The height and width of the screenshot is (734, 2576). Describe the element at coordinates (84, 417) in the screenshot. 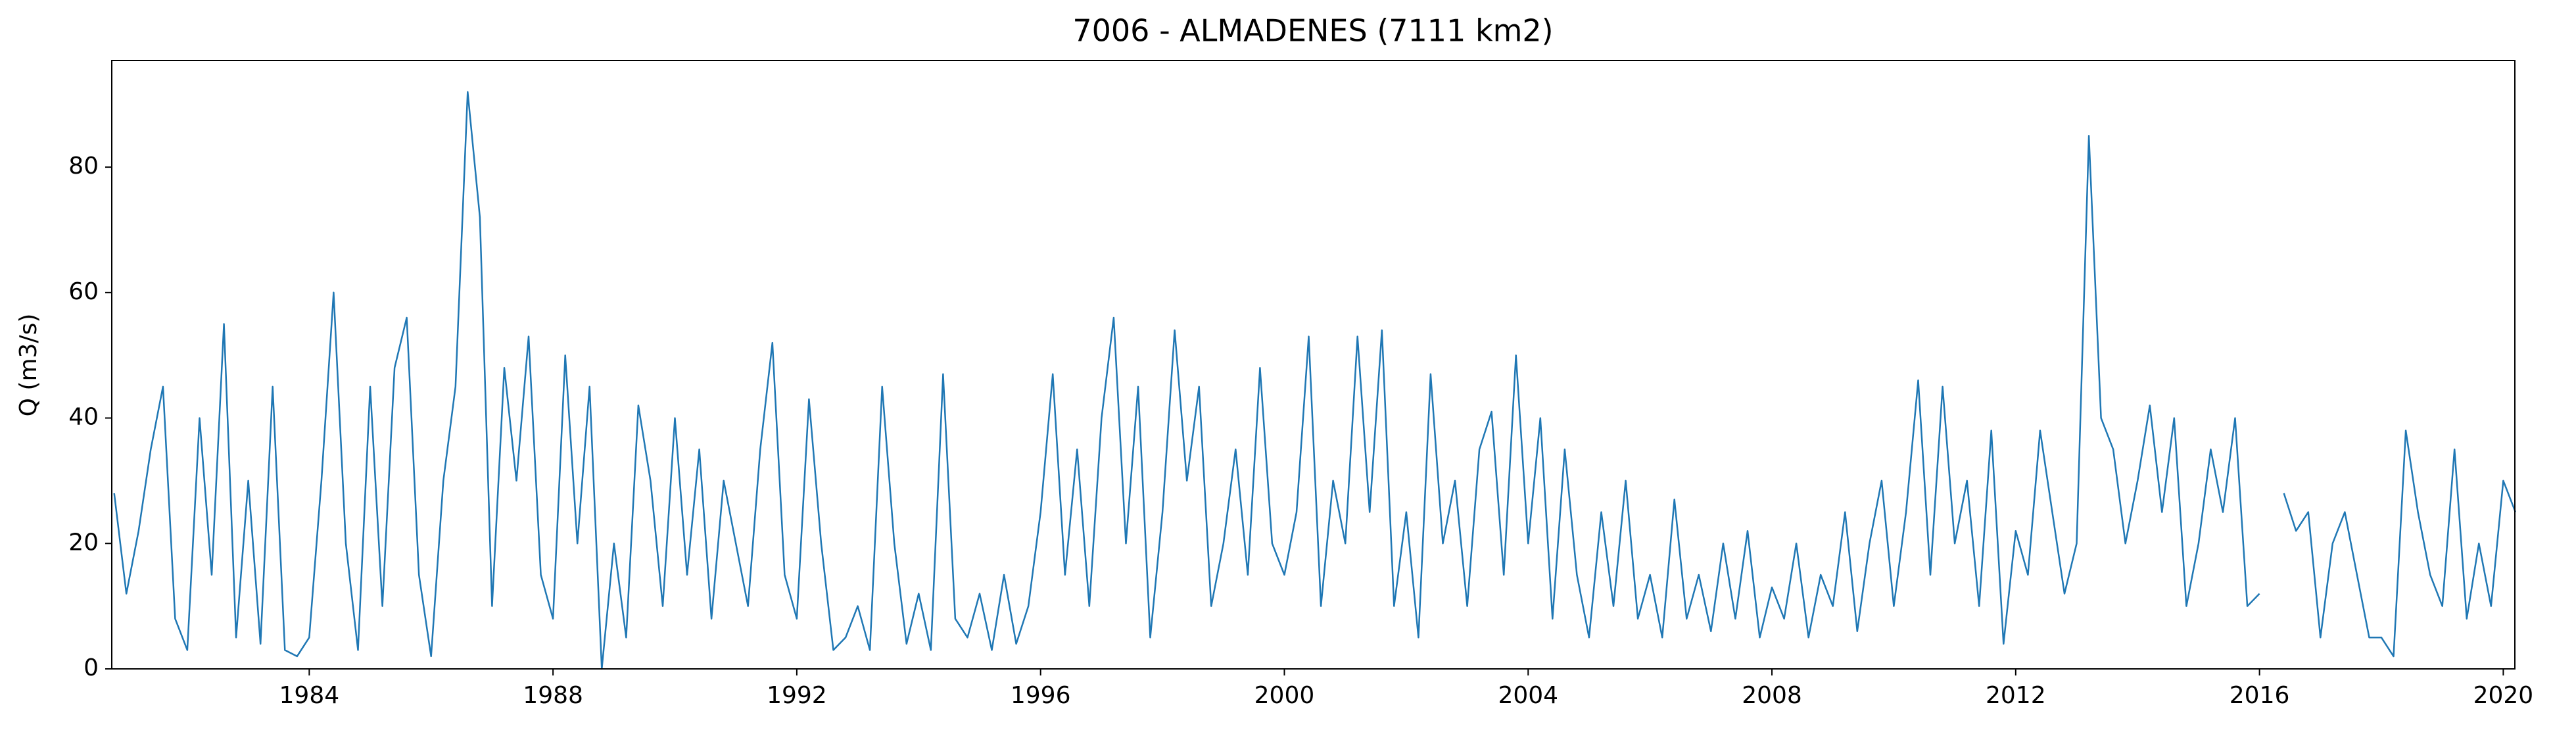

I see `y-tick-label: 40` at that location.